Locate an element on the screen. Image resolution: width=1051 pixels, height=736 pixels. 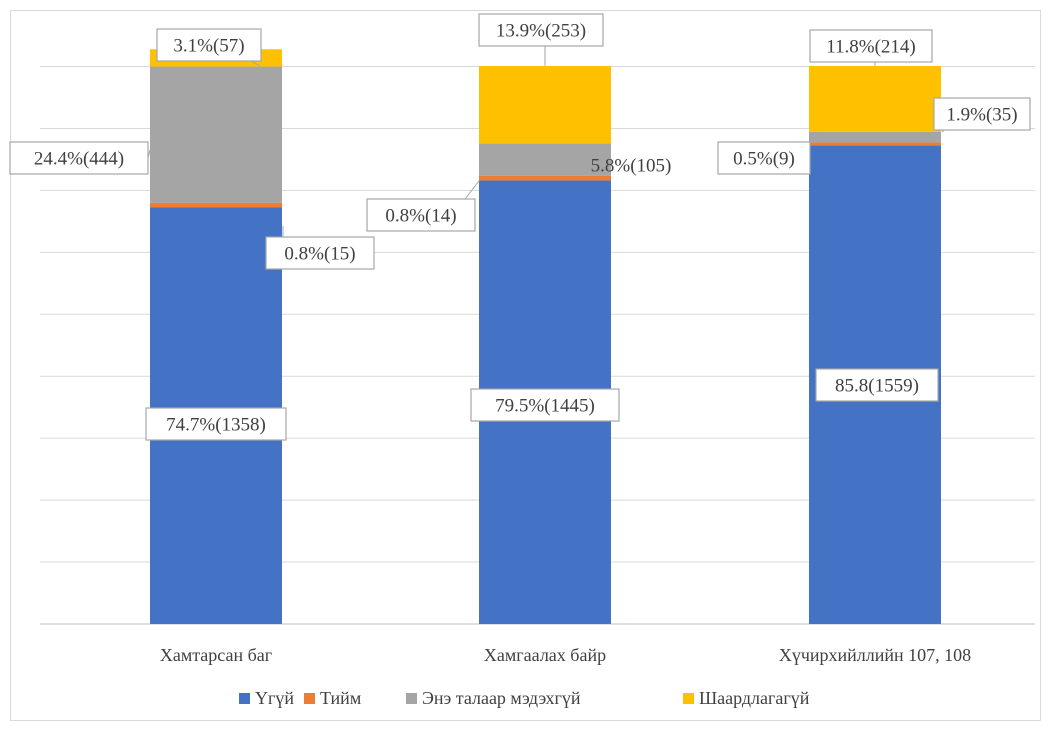
data-label: 0.5%(9) is located at coordinates (764, 158).